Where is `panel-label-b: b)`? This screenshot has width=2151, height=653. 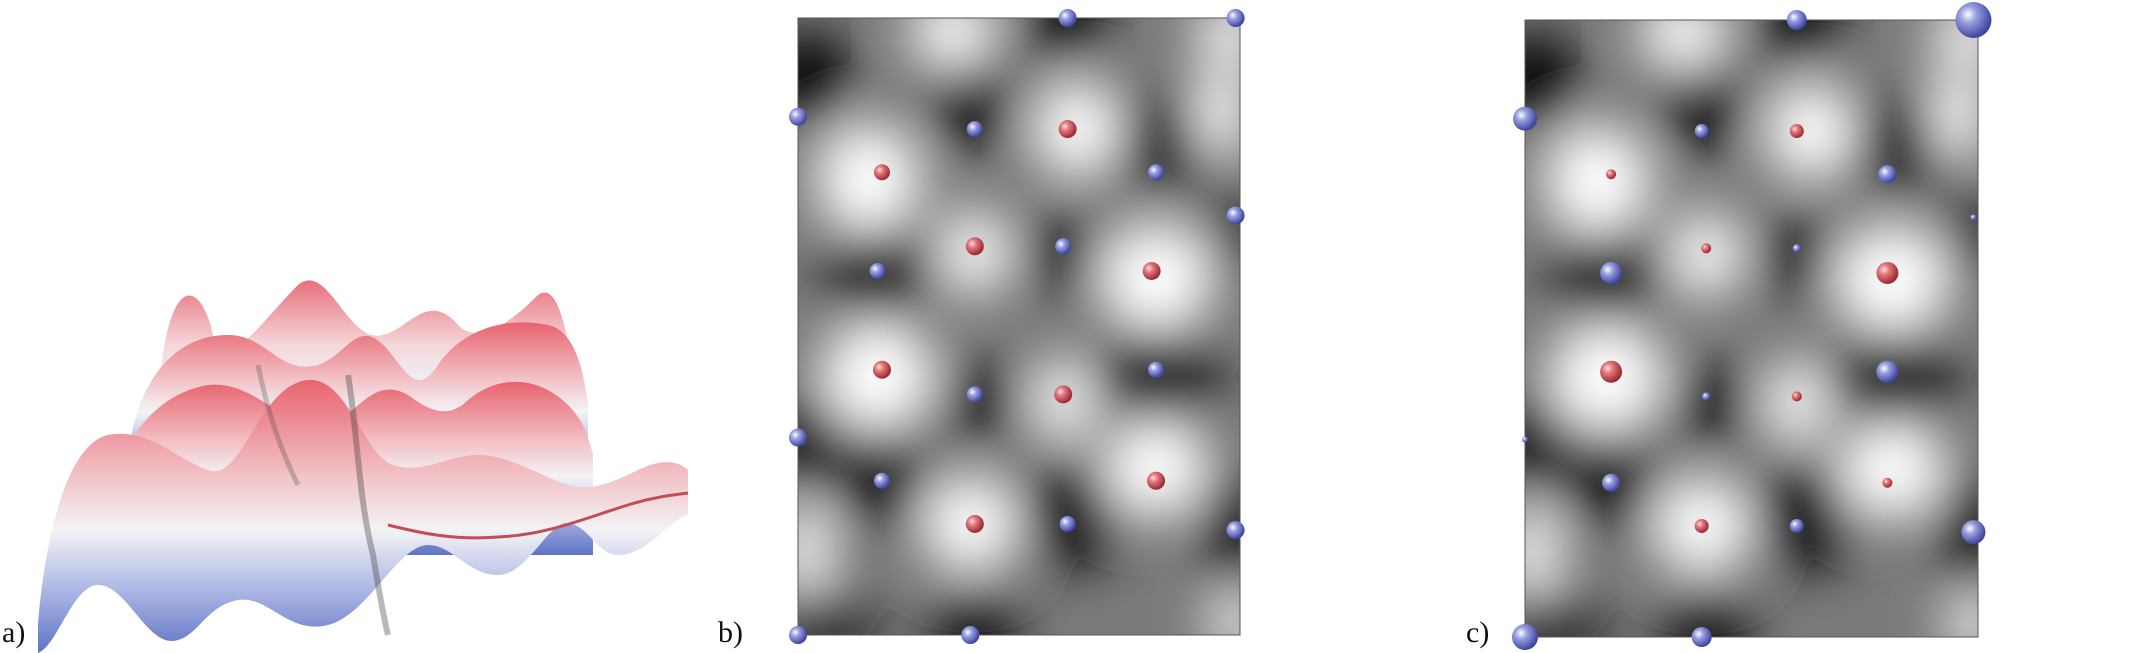 panel-label-b: b) is located at coordinates (730, 632).